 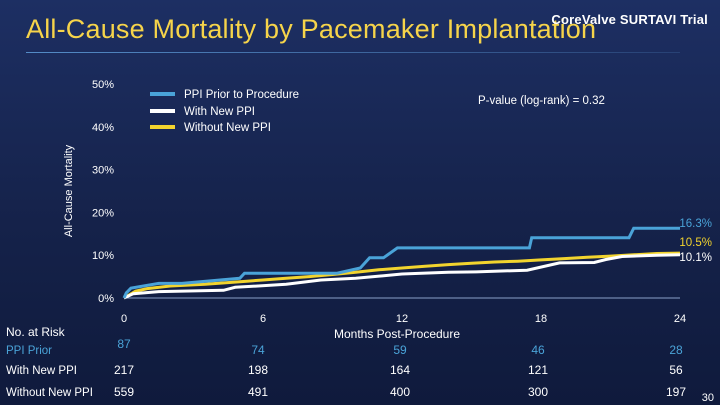 What do you see at coordinates (241, 95) in the screenshot?
I see `legend-label: PPI Prior to Procedure` at bounding box center [241, 95].